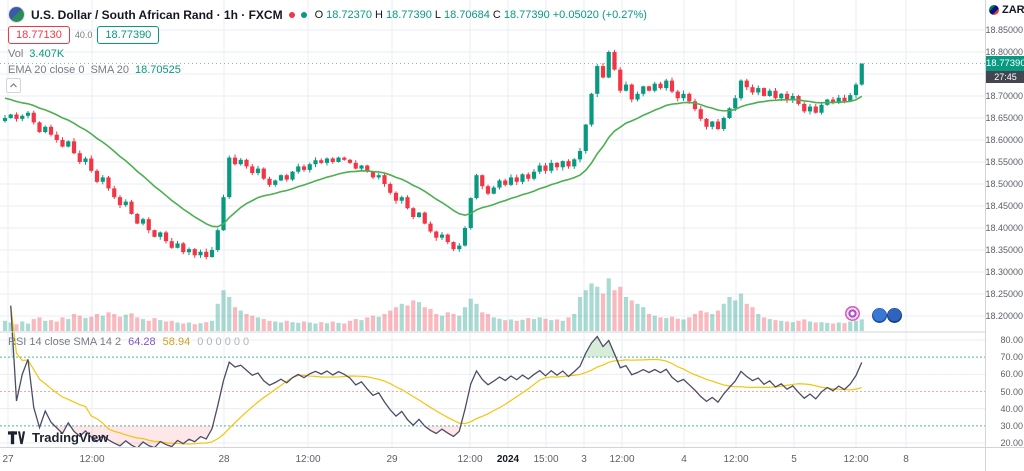 The image size is (1024, 471). What do you see at coordinates (794, 459) in the screenshot?
I see `time-tick-label: 5` at bounding box center [794, 459].